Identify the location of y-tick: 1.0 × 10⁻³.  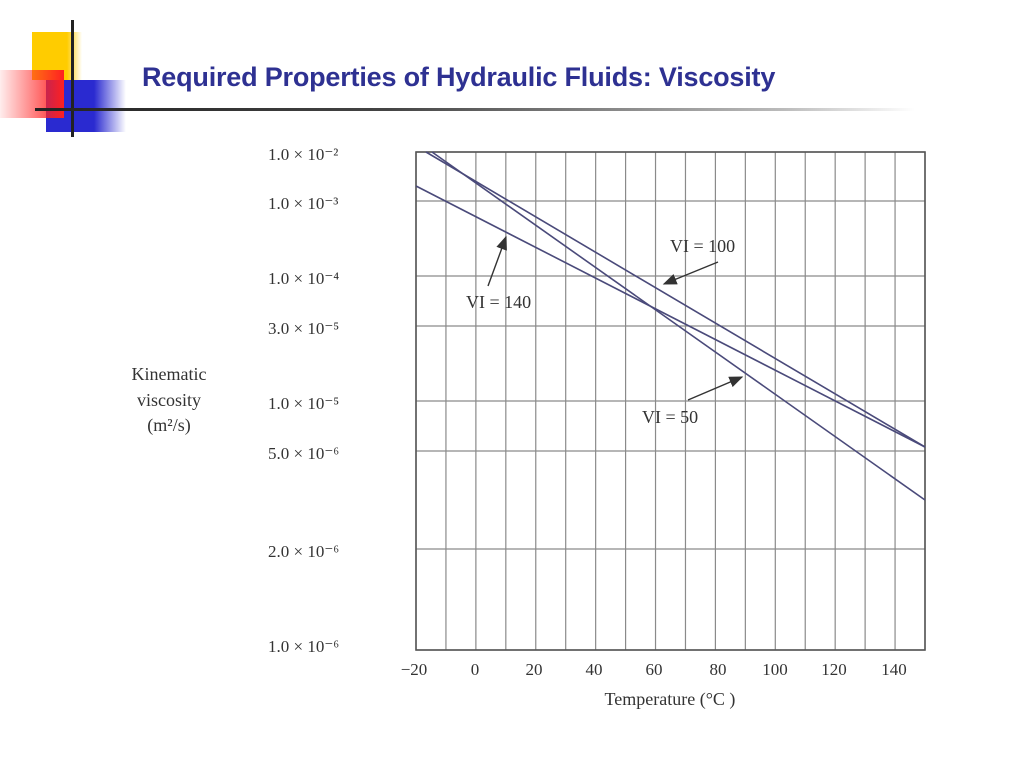
(303, 203).